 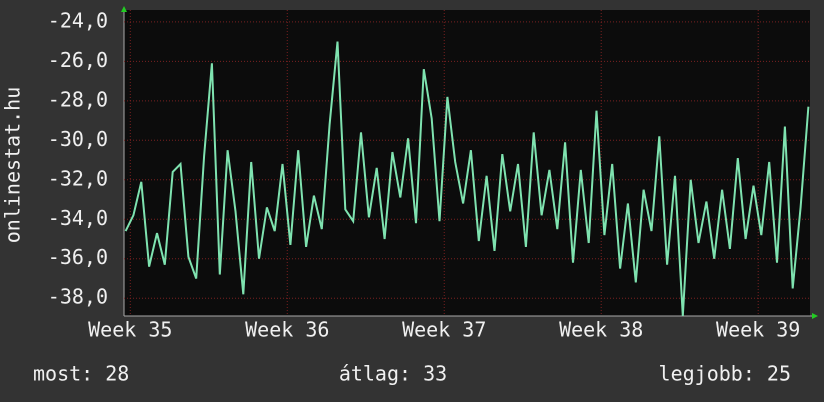 I want to click on x-arrow, so click(x=815, y=316).